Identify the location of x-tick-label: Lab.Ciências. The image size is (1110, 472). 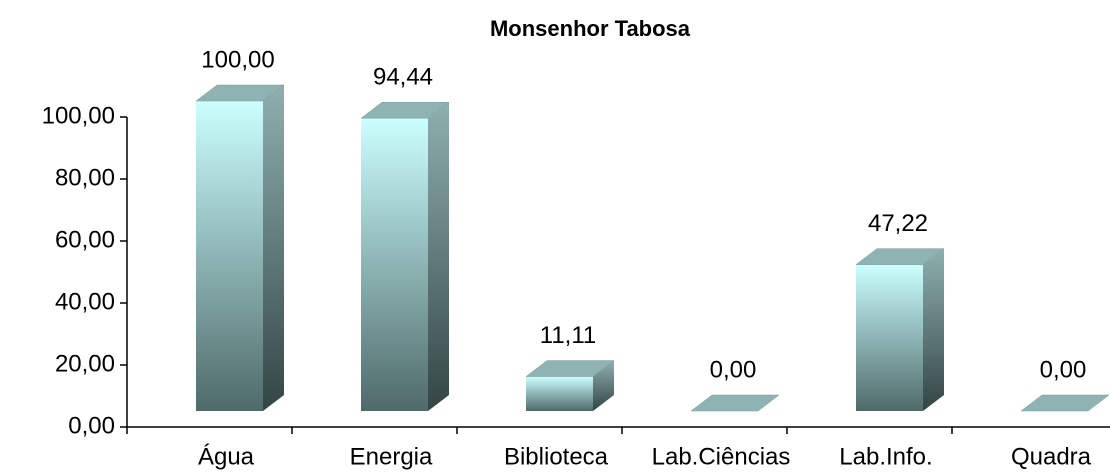
(721, 456).